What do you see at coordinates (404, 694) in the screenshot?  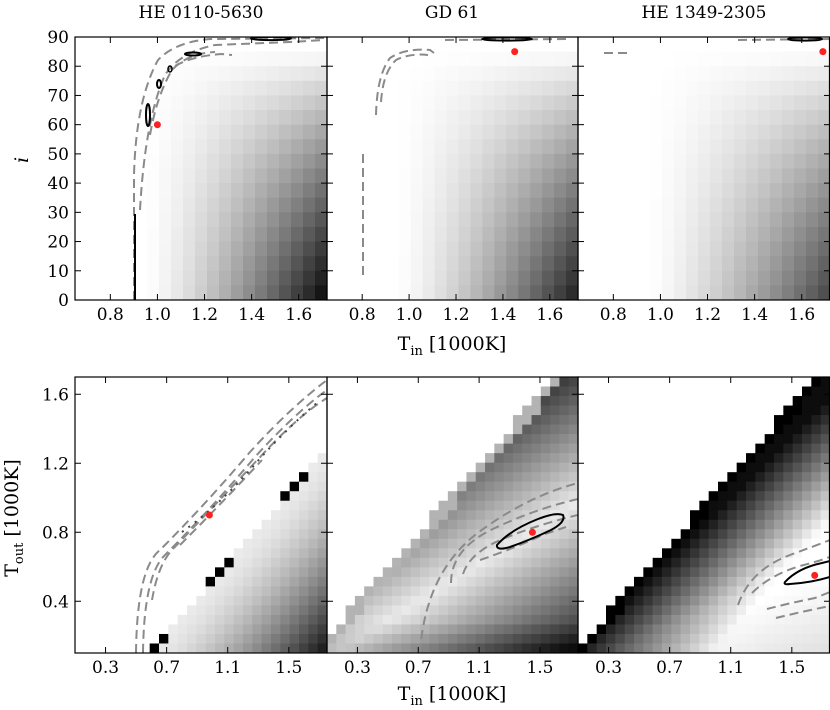 I see `bottom-x-label-main: T` at bounding box center [404, 694].